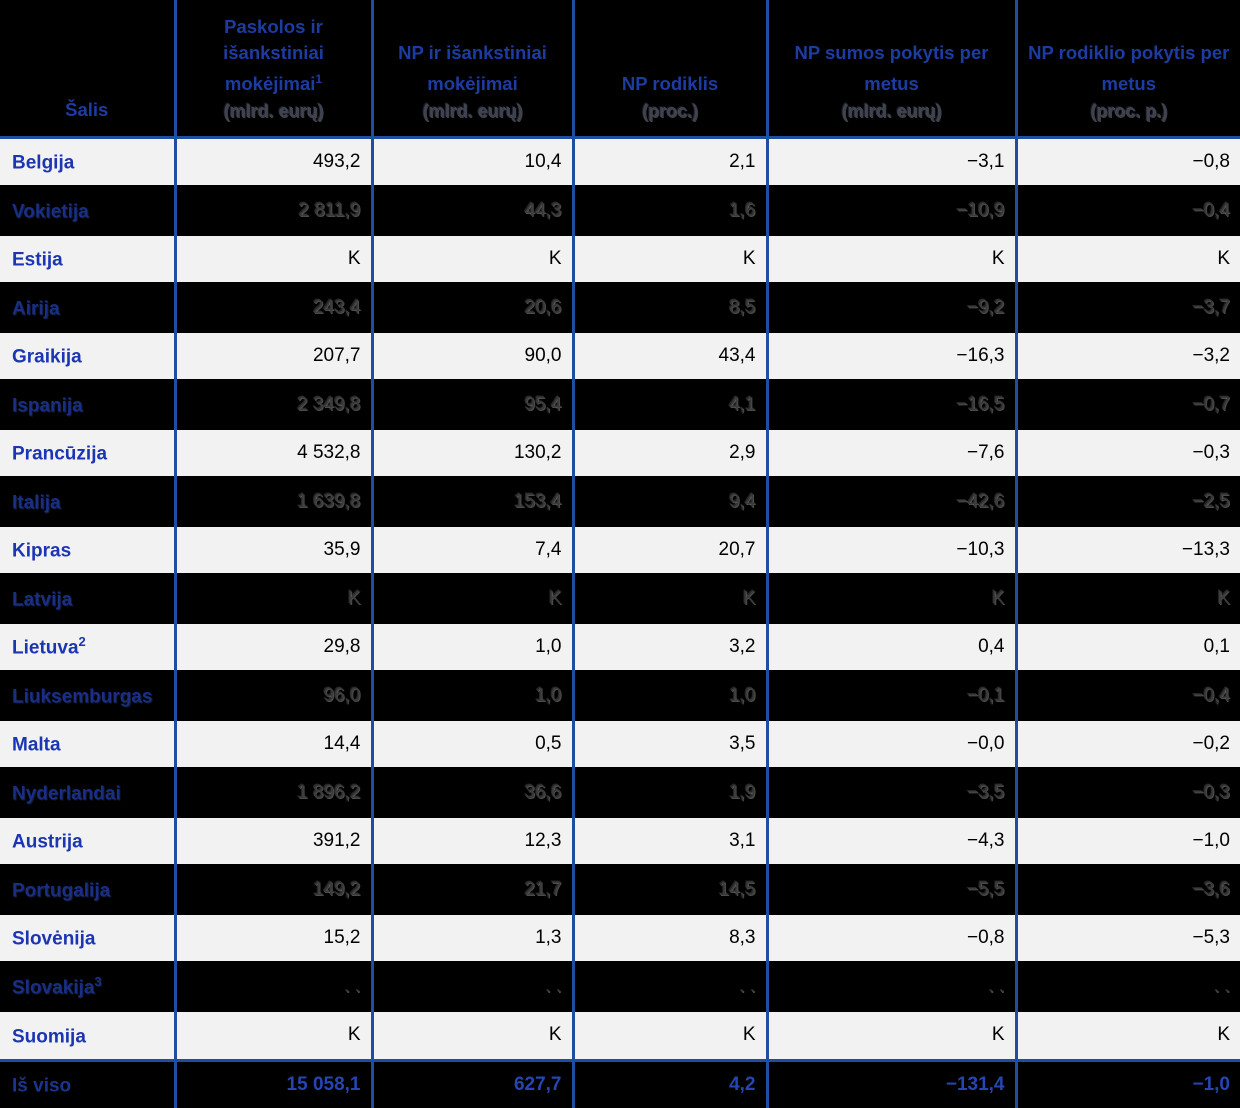  I want to click on value-cell: −0,3, so click(1127, 792).